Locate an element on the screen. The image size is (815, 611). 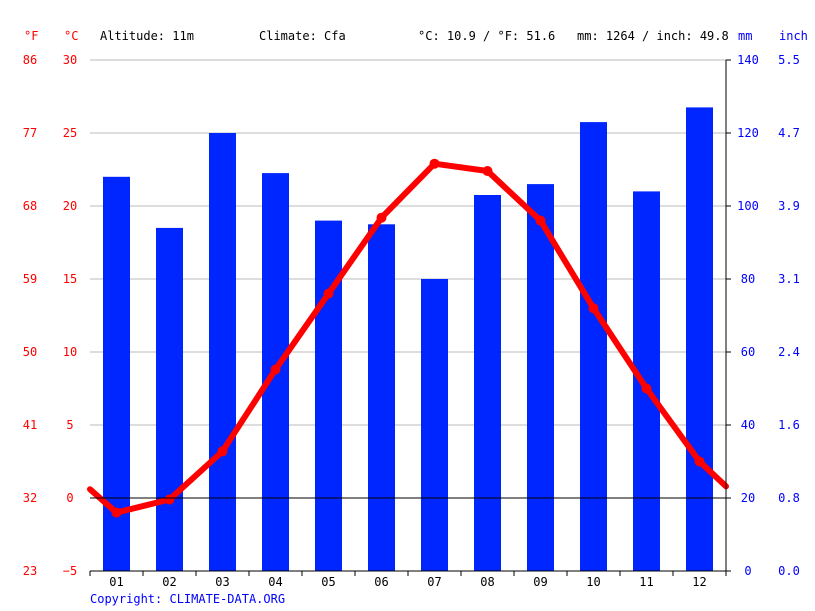
average-temperature-label: °C: 10.9 / °F: 51.6 is located at coordinates (486, 36).